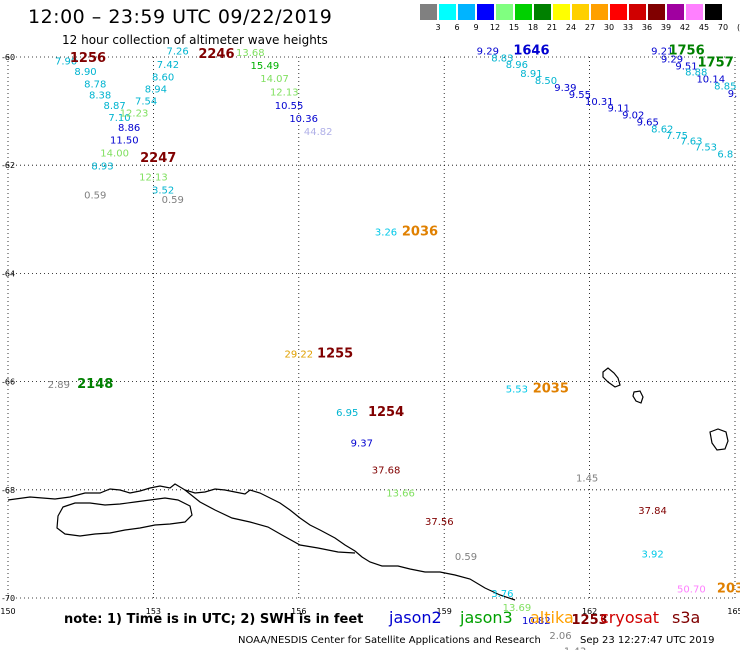 The width and height of the screenshot is (740, 650). I want to click on pass-time-label: 1256, so click(88, 58).